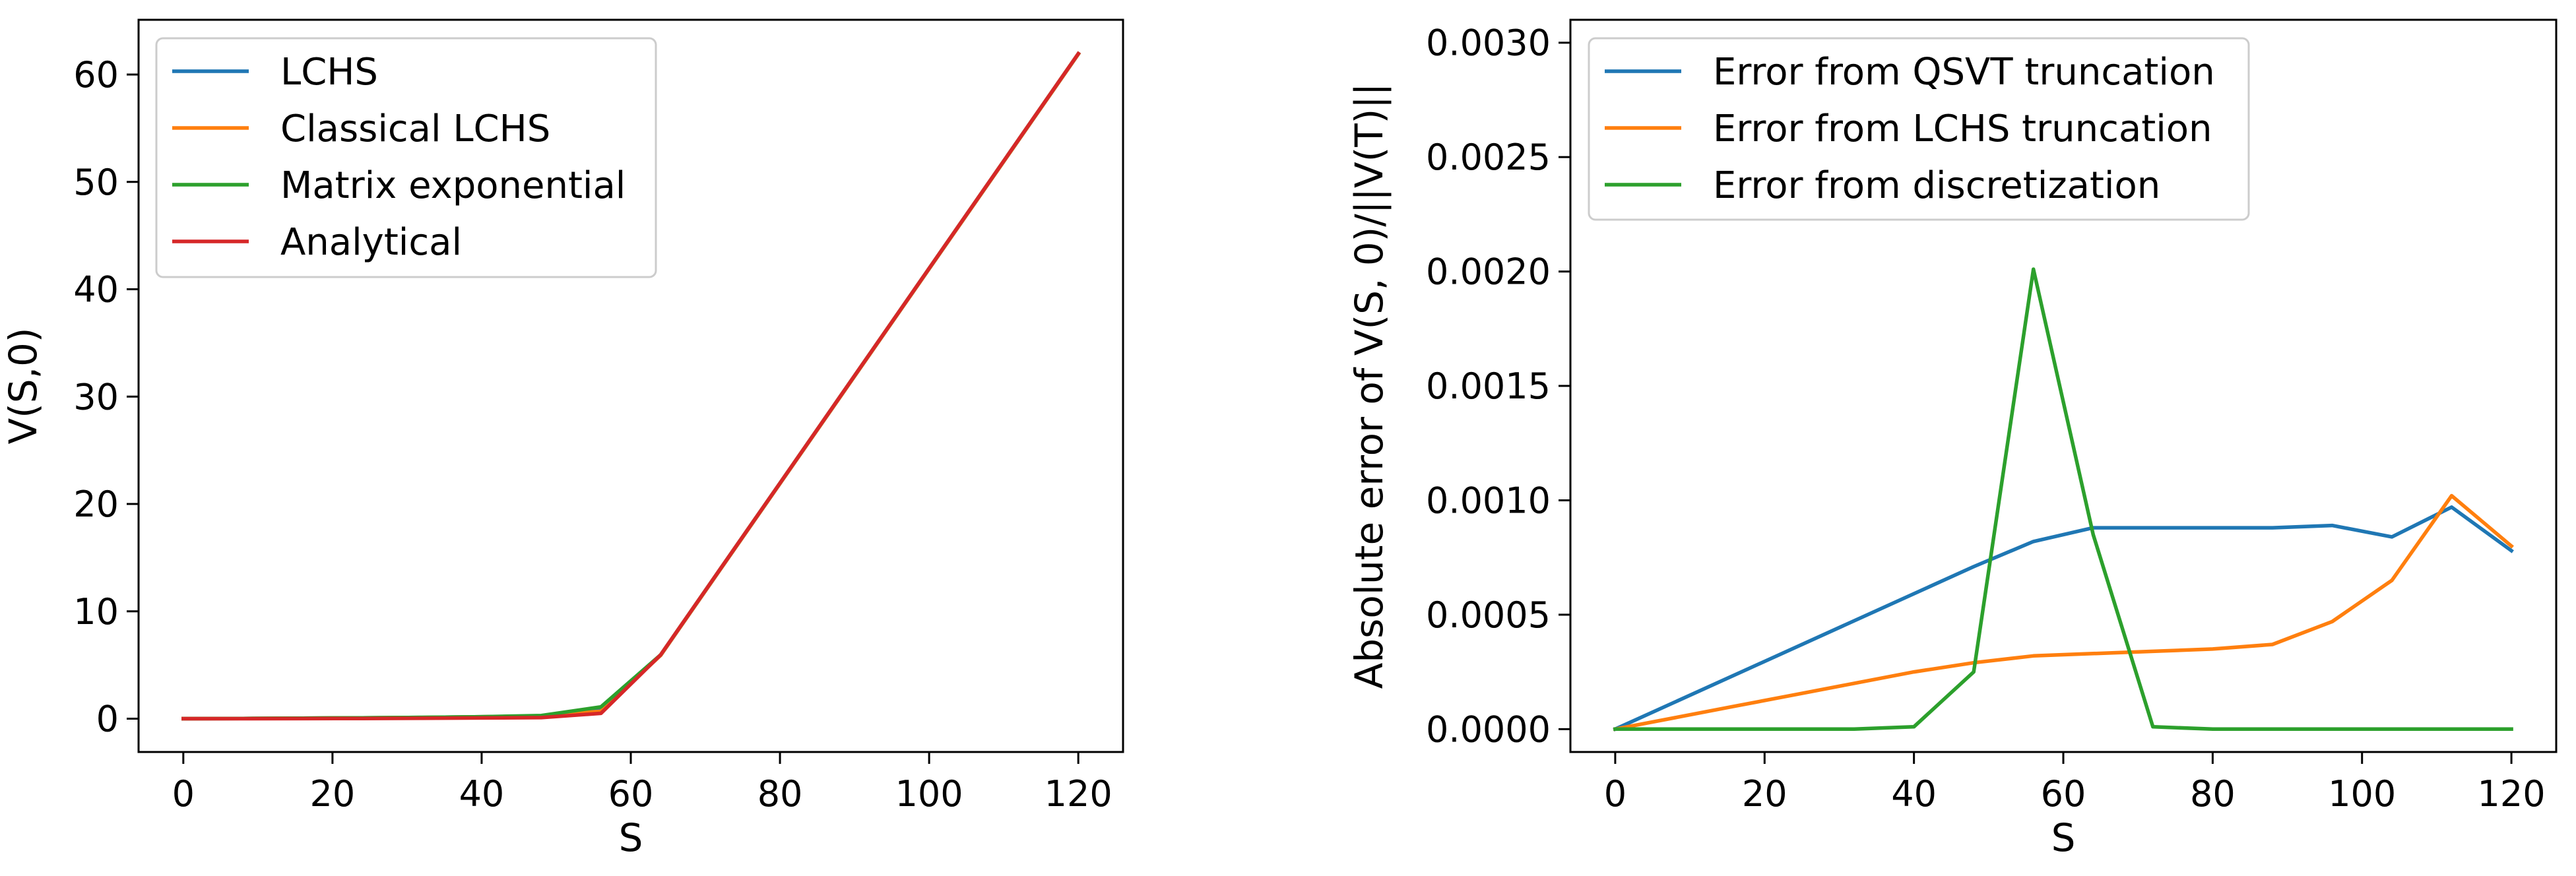 Image resolution: width=2576 pixels, height=876 pixels. What do you see at coordinates (1078, 794) in the screenshot?
I see `left-chart-x-tick-label: 120` at bounding box center [1078, 794].